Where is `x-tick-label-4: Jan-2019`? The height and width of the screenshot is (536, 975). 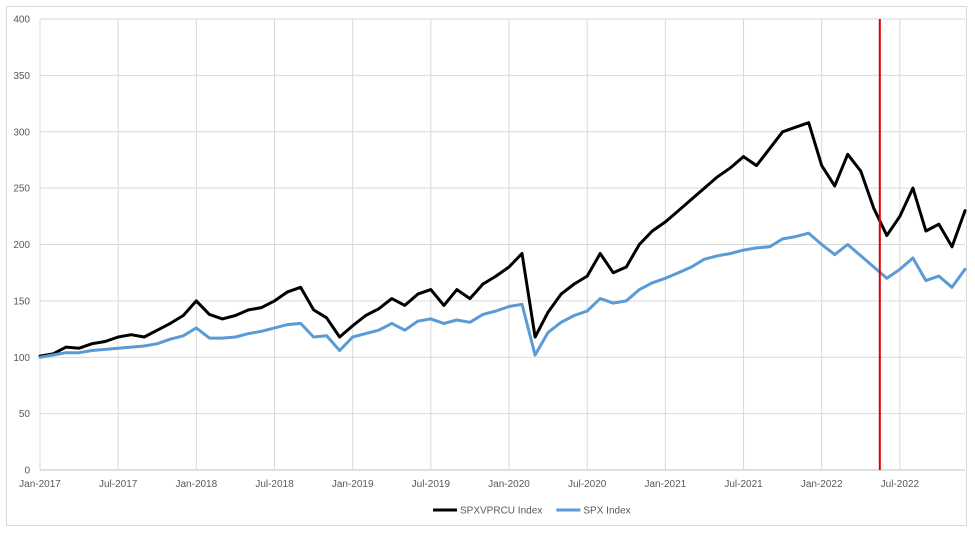 x-tick-label-4: Jan-2019 is located at coordinates (353, 484).